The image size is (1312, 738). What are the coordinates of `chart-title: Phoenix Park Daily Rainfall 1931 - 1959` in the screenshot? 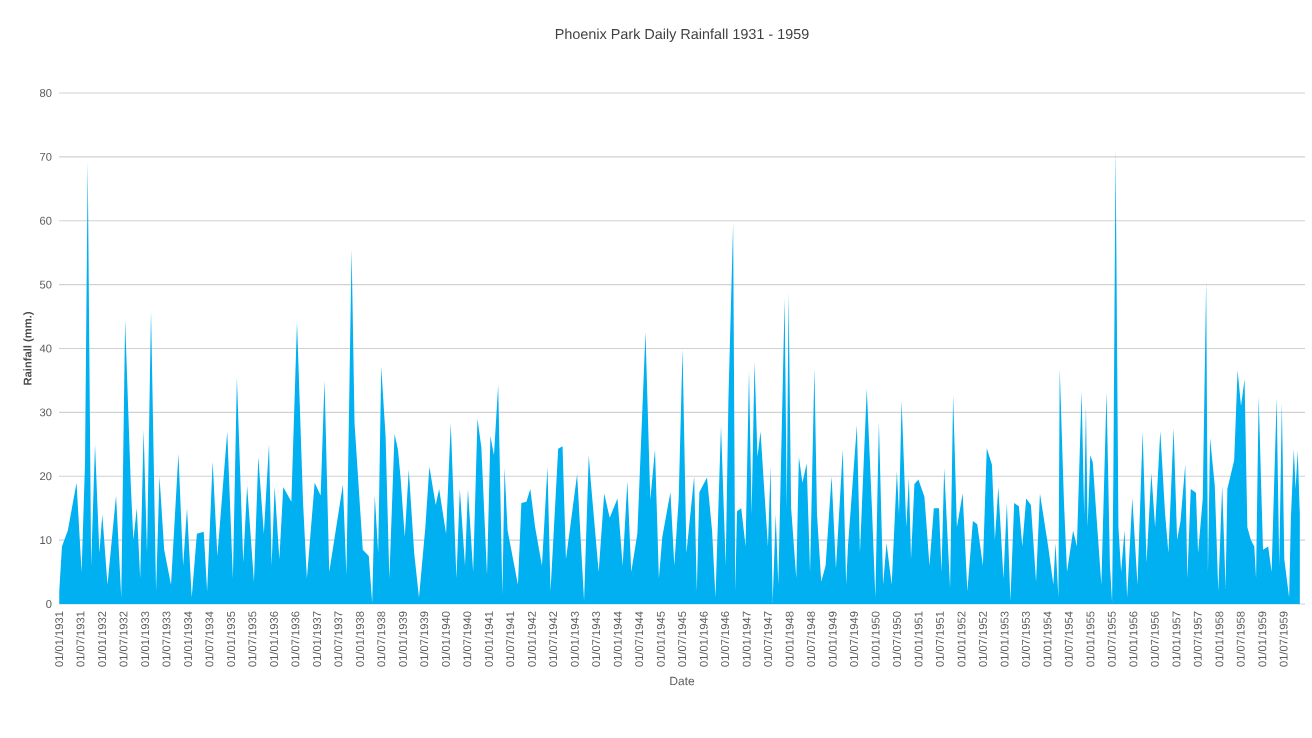 It's located at (682, 35).